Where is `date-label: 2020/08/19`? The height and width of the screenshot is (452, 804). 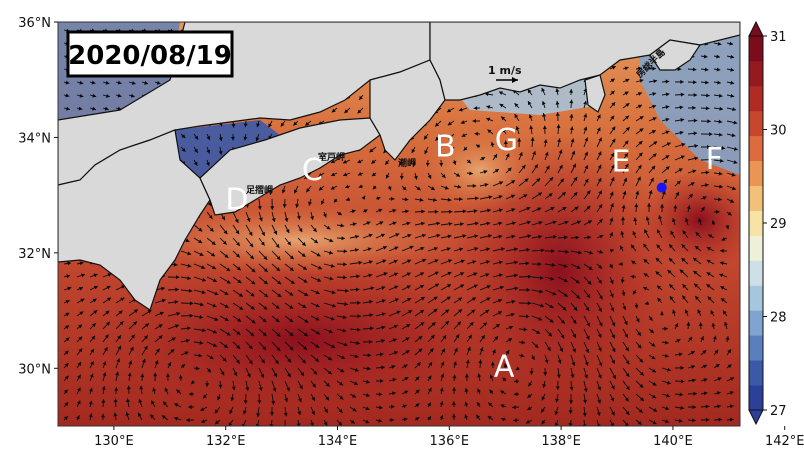
date-label: 2020/08/19 is located at coordinates (150, 56).